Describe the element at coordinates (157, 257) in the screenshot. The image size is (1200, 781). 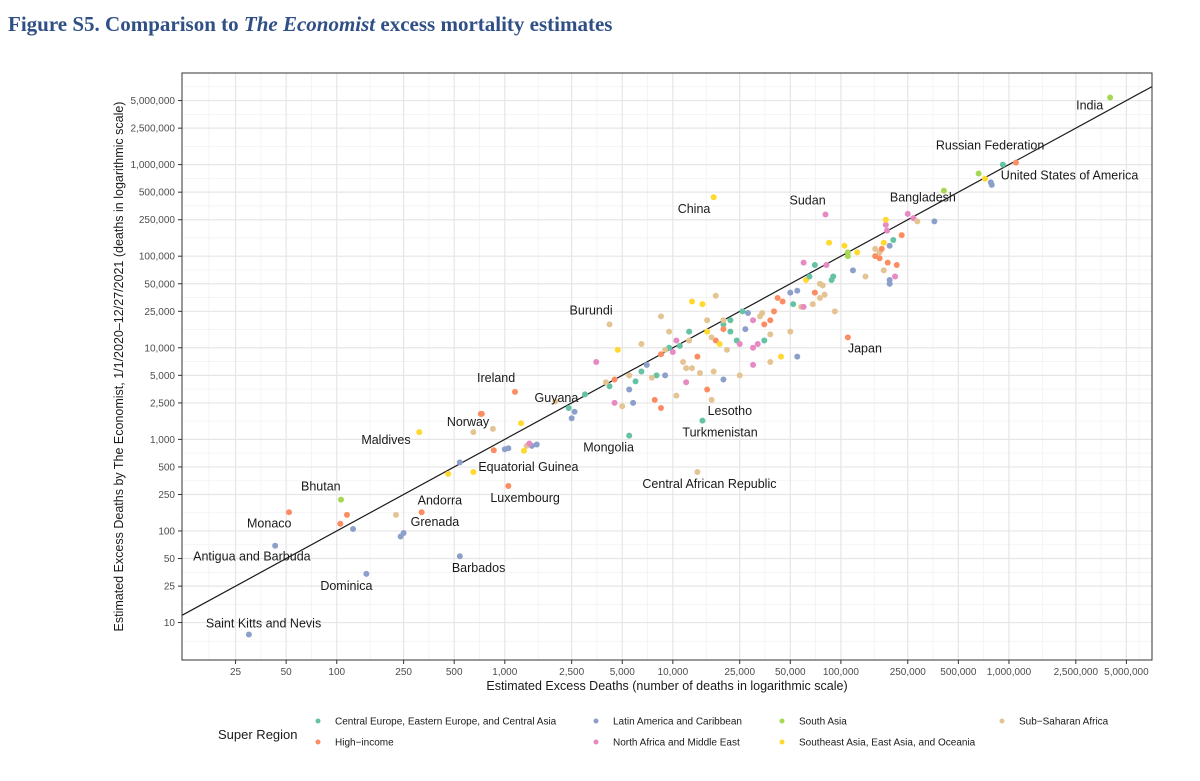
I see `y-tick-label: 100,000` at that location.